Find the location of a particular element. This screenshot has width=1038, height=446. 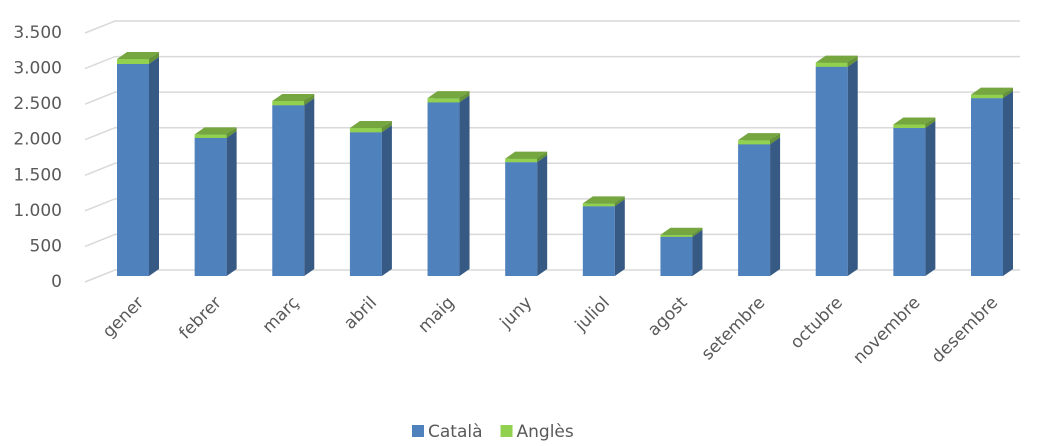

x-tick-label: abril is located at coordinates (360, 313).